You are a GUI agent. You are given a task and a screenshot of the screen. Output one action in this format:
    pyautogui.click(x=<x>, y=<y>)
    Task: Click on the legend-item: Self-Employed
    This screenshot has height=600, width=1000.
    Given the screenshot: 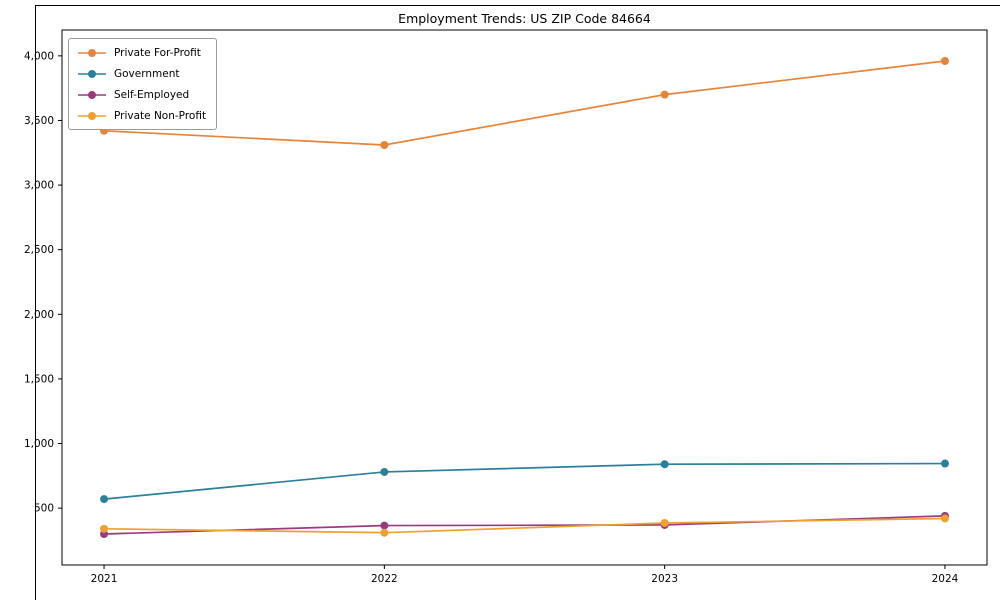 What is the action you would take?
    pyautogui.click(x=141, y=94)
    